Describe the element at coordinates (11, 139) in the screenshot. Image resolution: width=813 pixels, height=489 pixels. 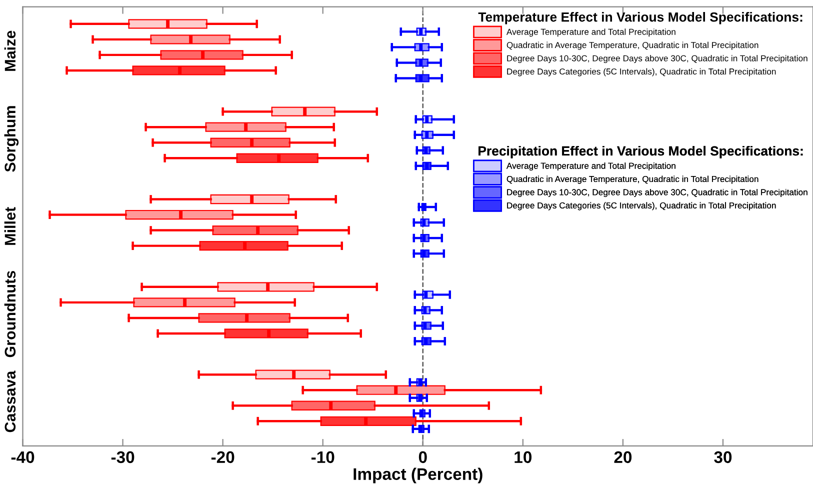
I see `y-tick-label: Sorghum` at that location.